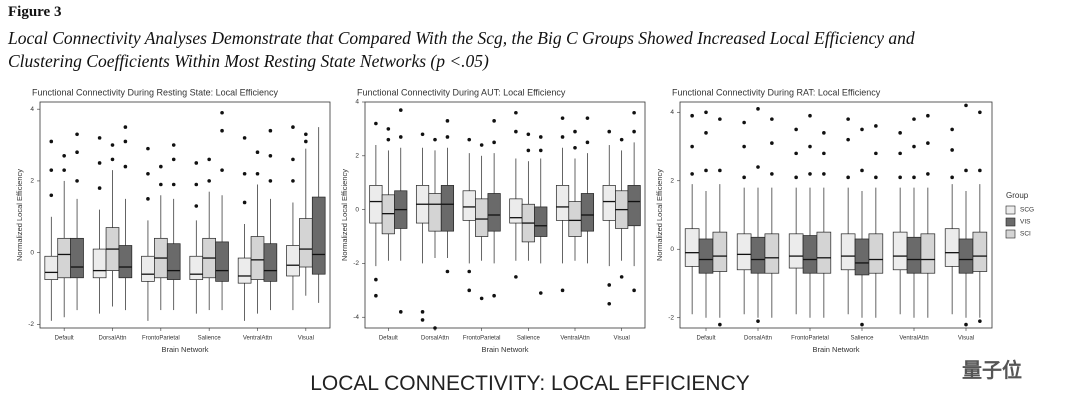 The image size is (1080, 412). I want to click on y-tick-label: 2, so click(672, 180).